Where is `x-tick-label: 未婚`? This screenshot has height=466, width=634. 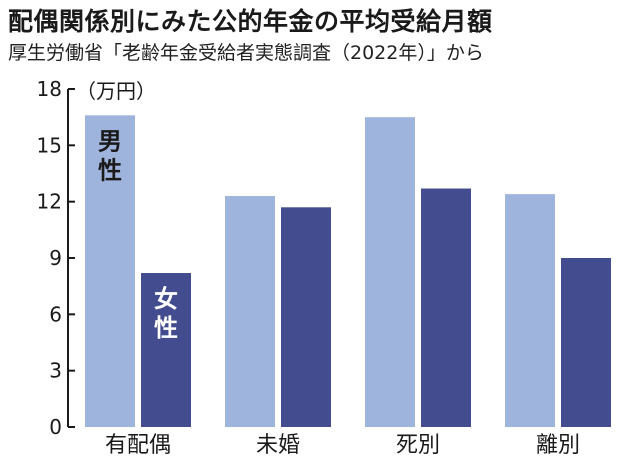
x-tick-label: 未婚 is located at coordinates (278, 445).